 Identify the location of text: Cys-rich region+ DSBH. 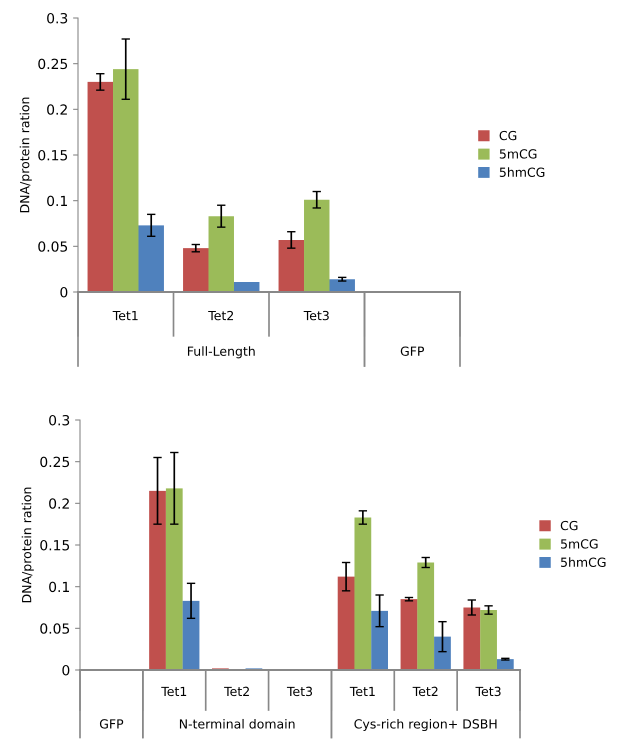
(425, 725).